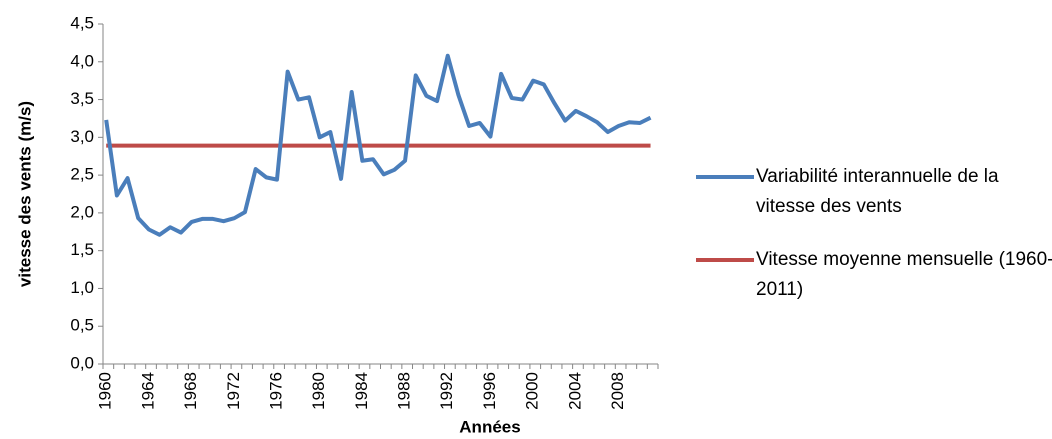  What do you see at coordinates (532, 391) in the screenshot?
I see `x-tick-label: 2000` at bounding box center [532, 391].